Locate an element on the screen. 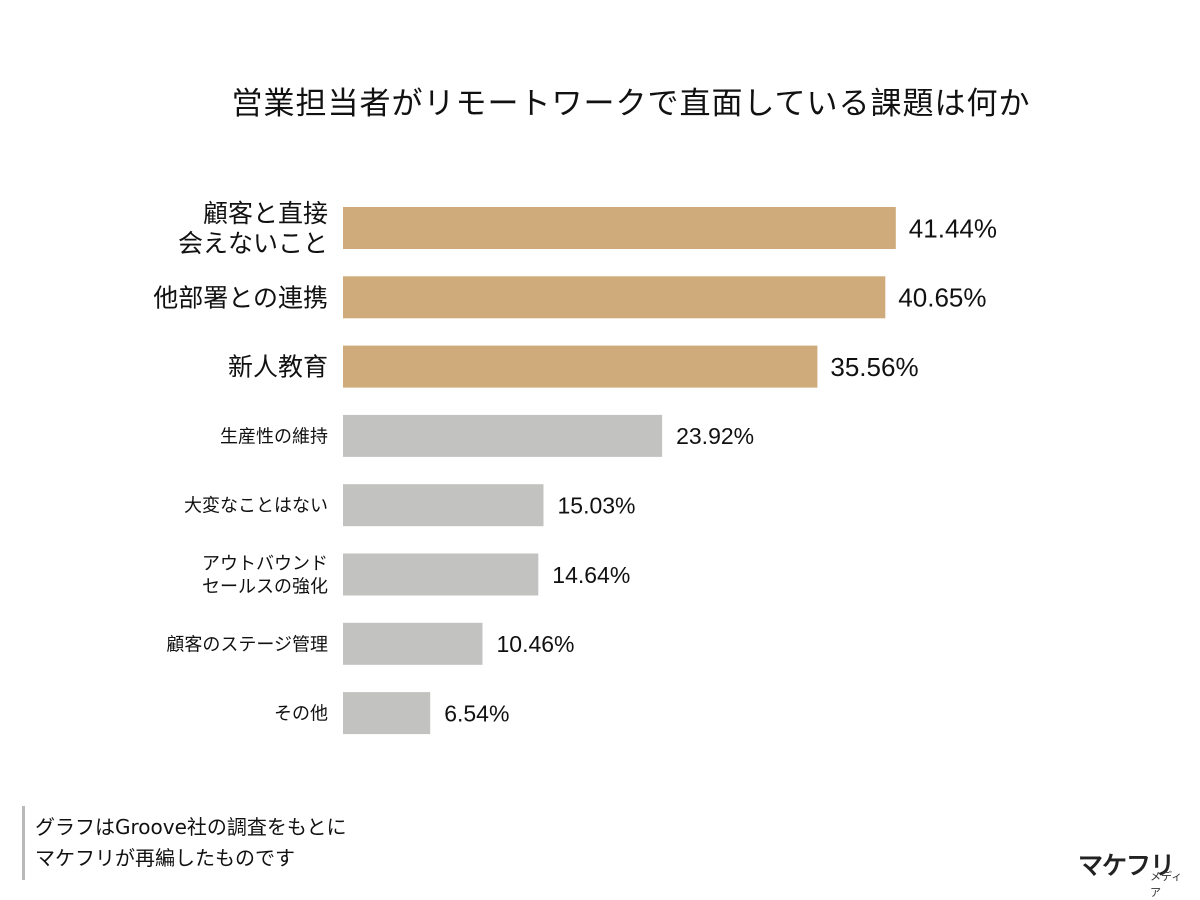  source-note-line-2: マケフリが再編したものです is located at coordinates (165, 858).